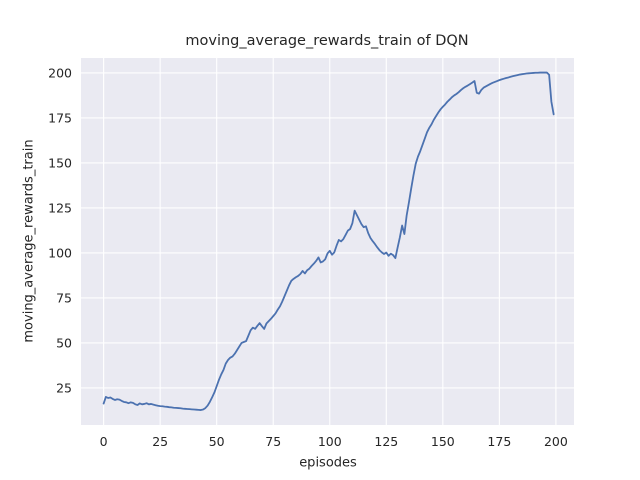  I want to click on x-tick-label: 175, so click(499, 441).